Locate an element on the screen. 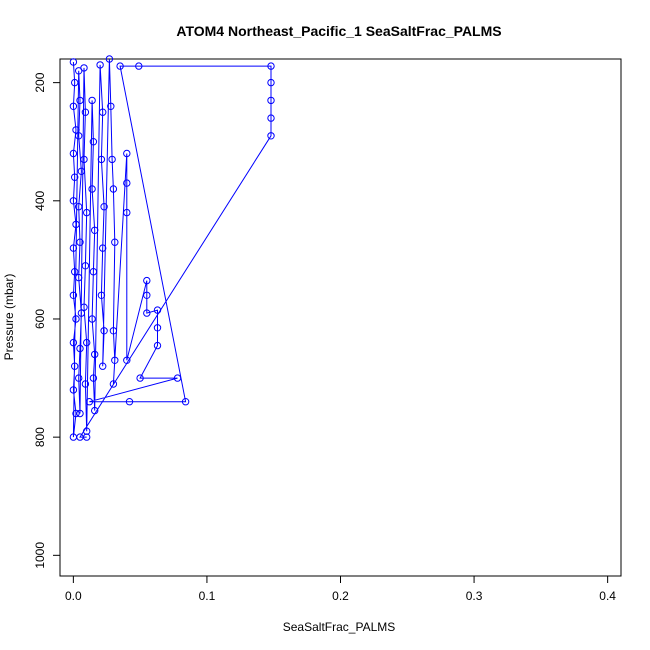  x-tick-label: 0.3 is located at coordinates (474, 596).